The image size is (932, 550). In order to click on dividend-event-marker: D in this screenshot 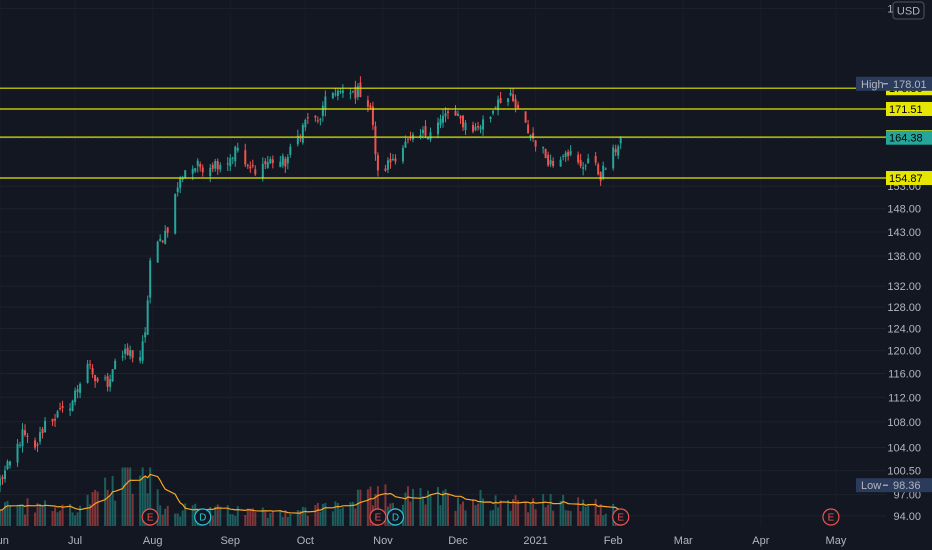, I will do `click(395, 517)`.